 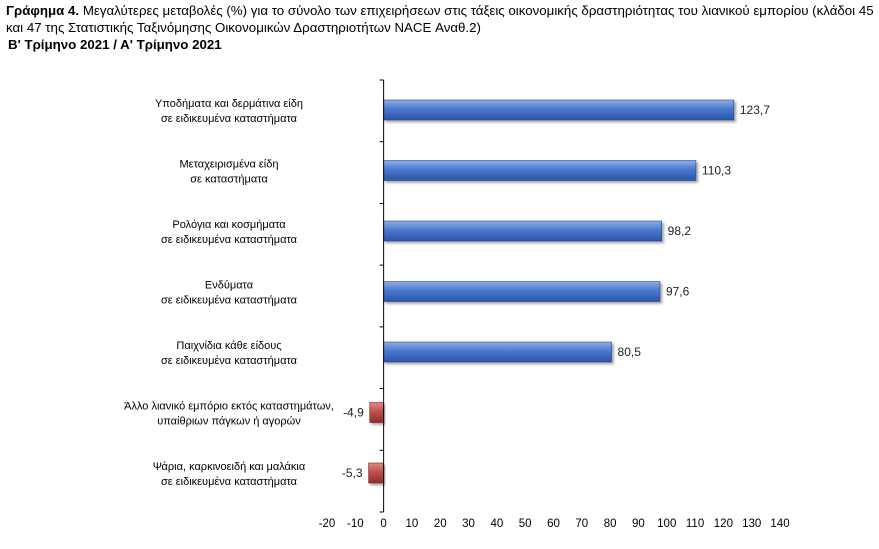 What do you see at coordinates (610, 524) in the screenshot?
I see `x-tick-label: 80` at bounding box center [610, 524].